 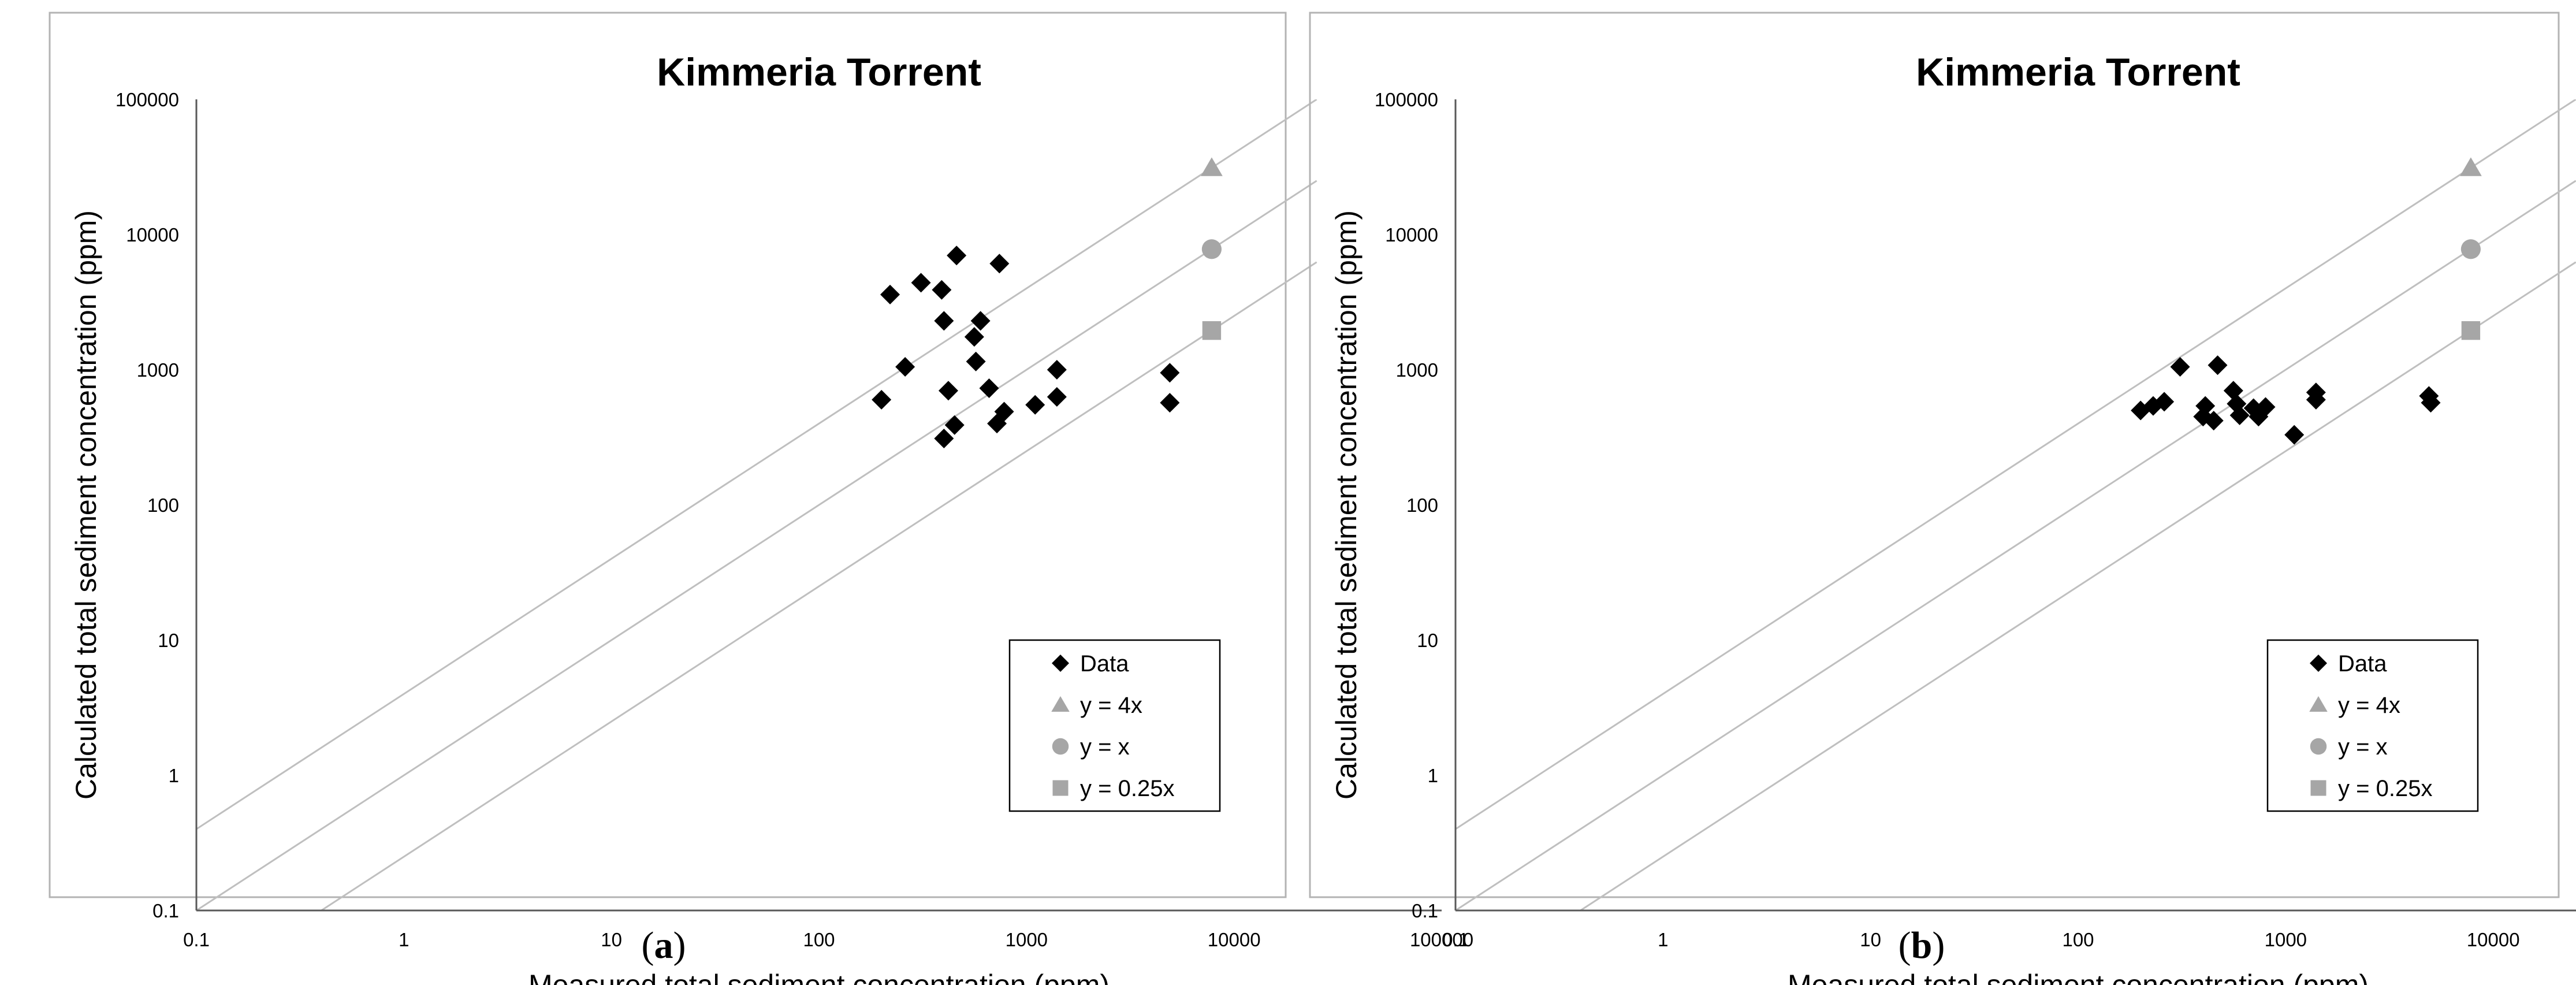 What do you see at coordinates (1922, 945) in the screenshot?
I see `panel-caption: (b)` at bounding box center [1922, 945].